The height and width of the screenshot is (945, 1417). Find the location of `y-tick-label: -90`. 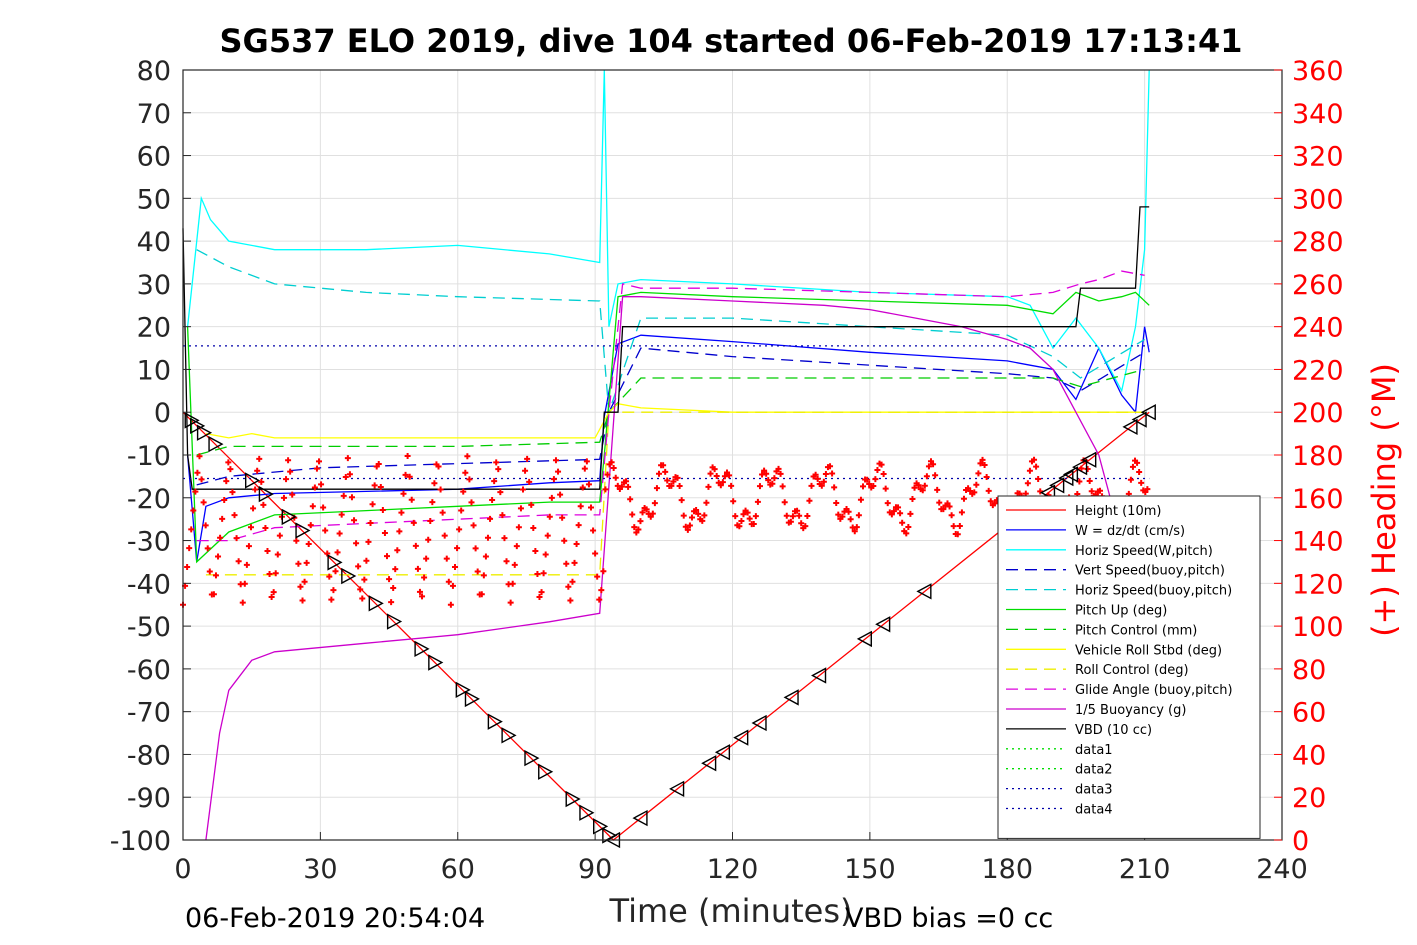

y-tick-label: -90 is located at coordinates (149, 798).